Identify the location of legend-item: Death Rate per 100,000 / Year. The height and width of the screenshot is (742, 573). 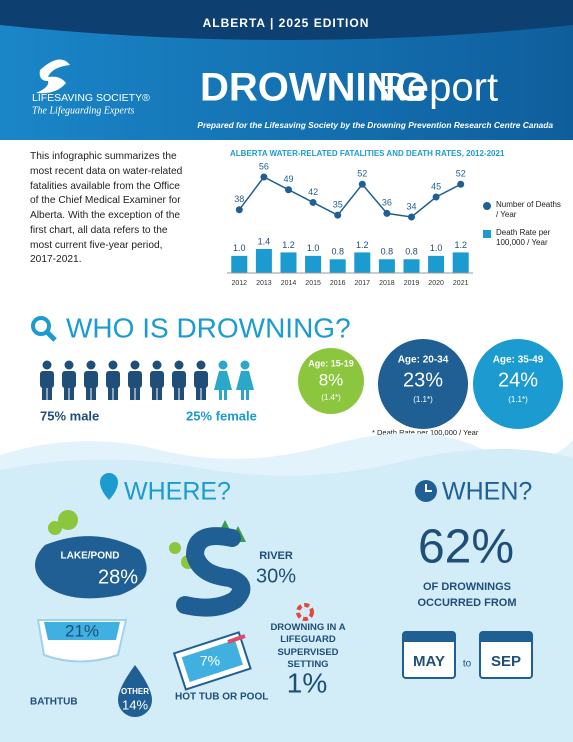
(523, 238).